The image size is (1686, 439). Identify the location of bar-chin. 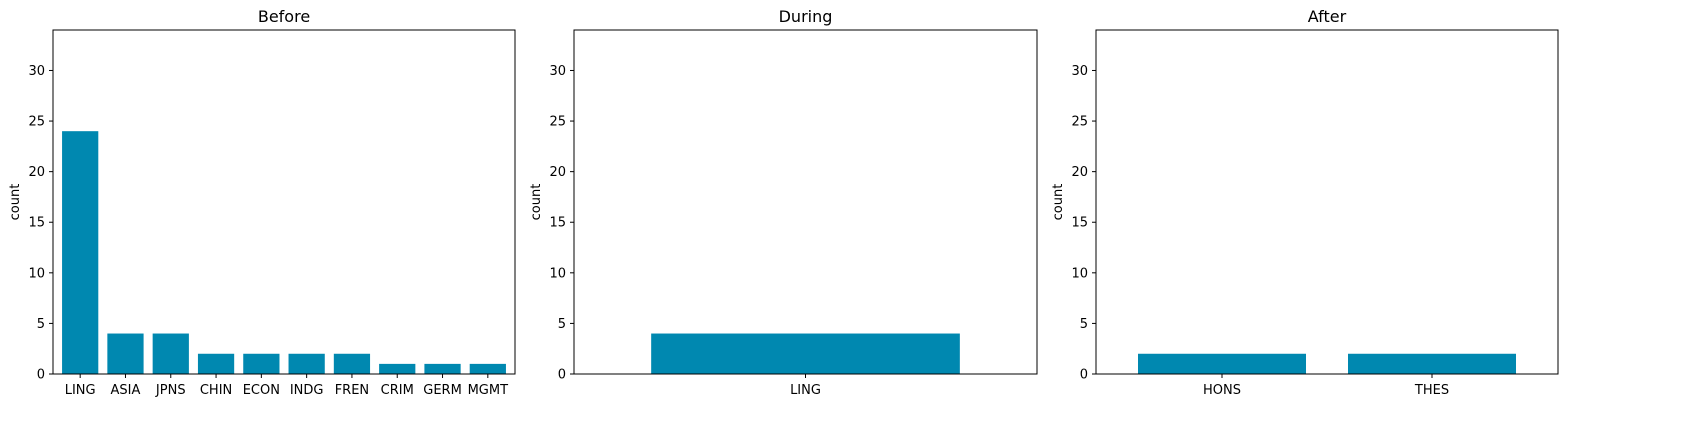
(216, 363).